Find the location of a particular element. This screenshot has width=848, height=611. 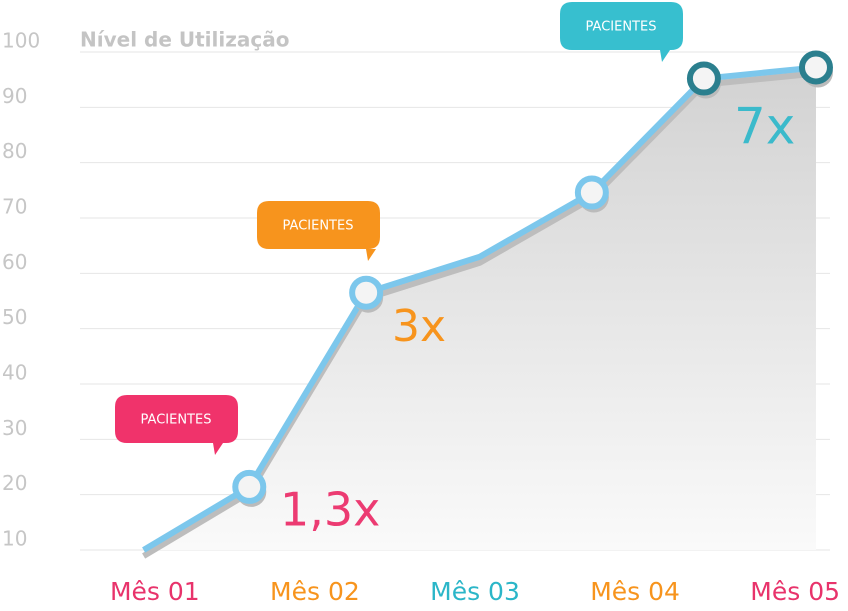

x-tick-label: Mês 01 is located at coordinates (155, 591).